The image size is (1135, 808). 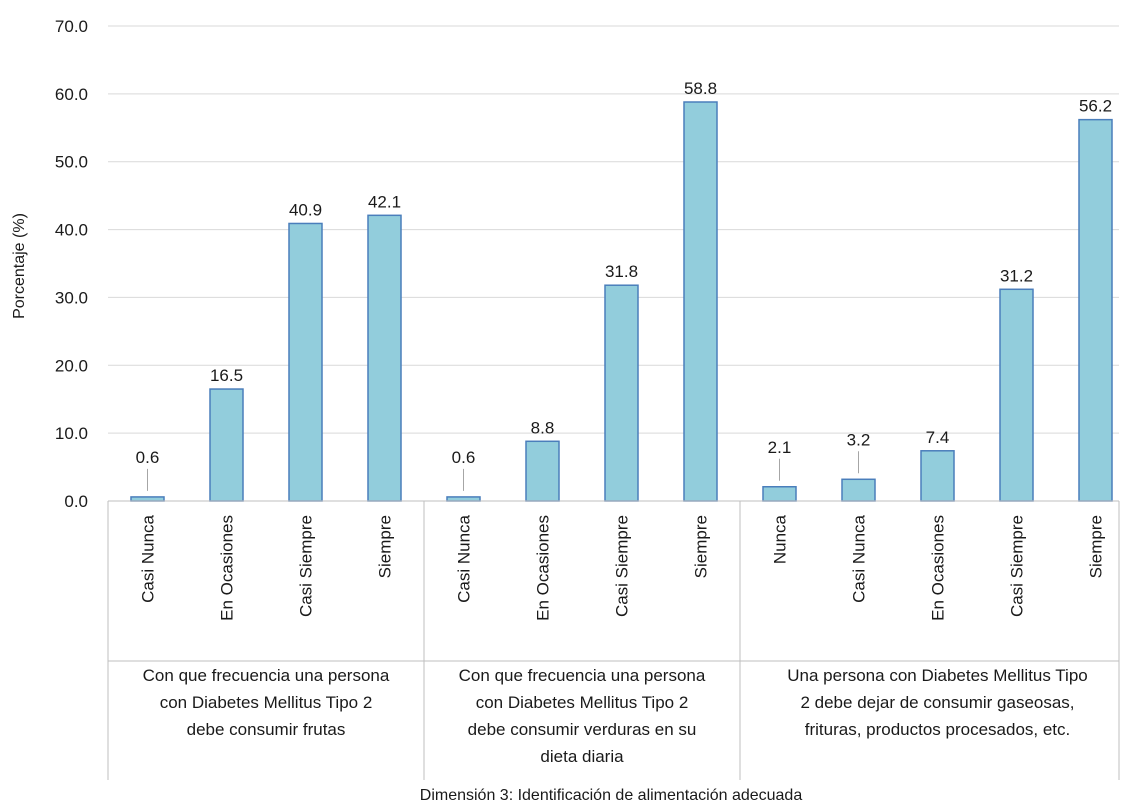 I want to click on y-tick-label: 60.0, so click(x=71, y=94).